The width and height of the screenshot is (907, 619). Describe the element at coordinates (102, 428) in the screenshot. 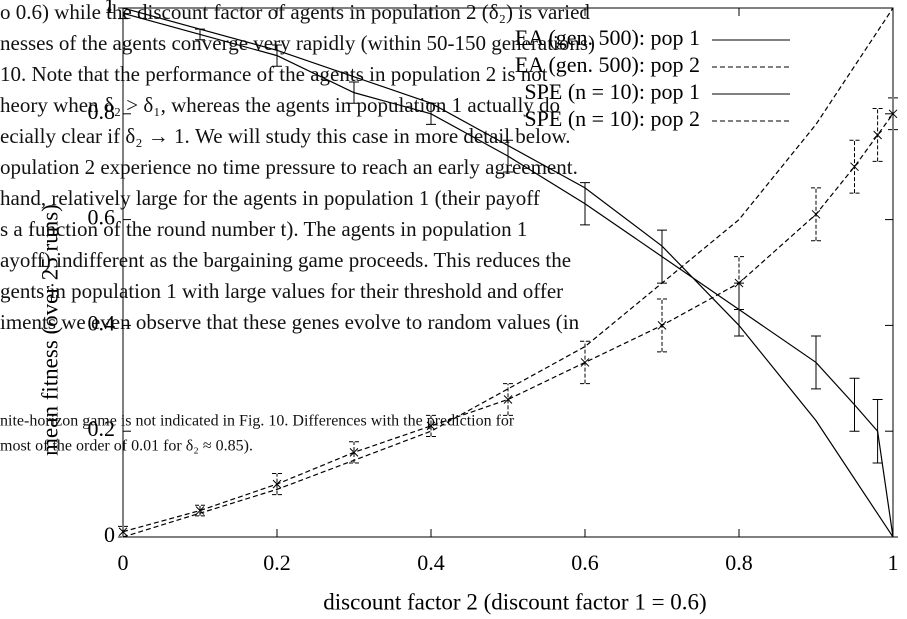

I see `y-tick-label: 0.2` at that location.